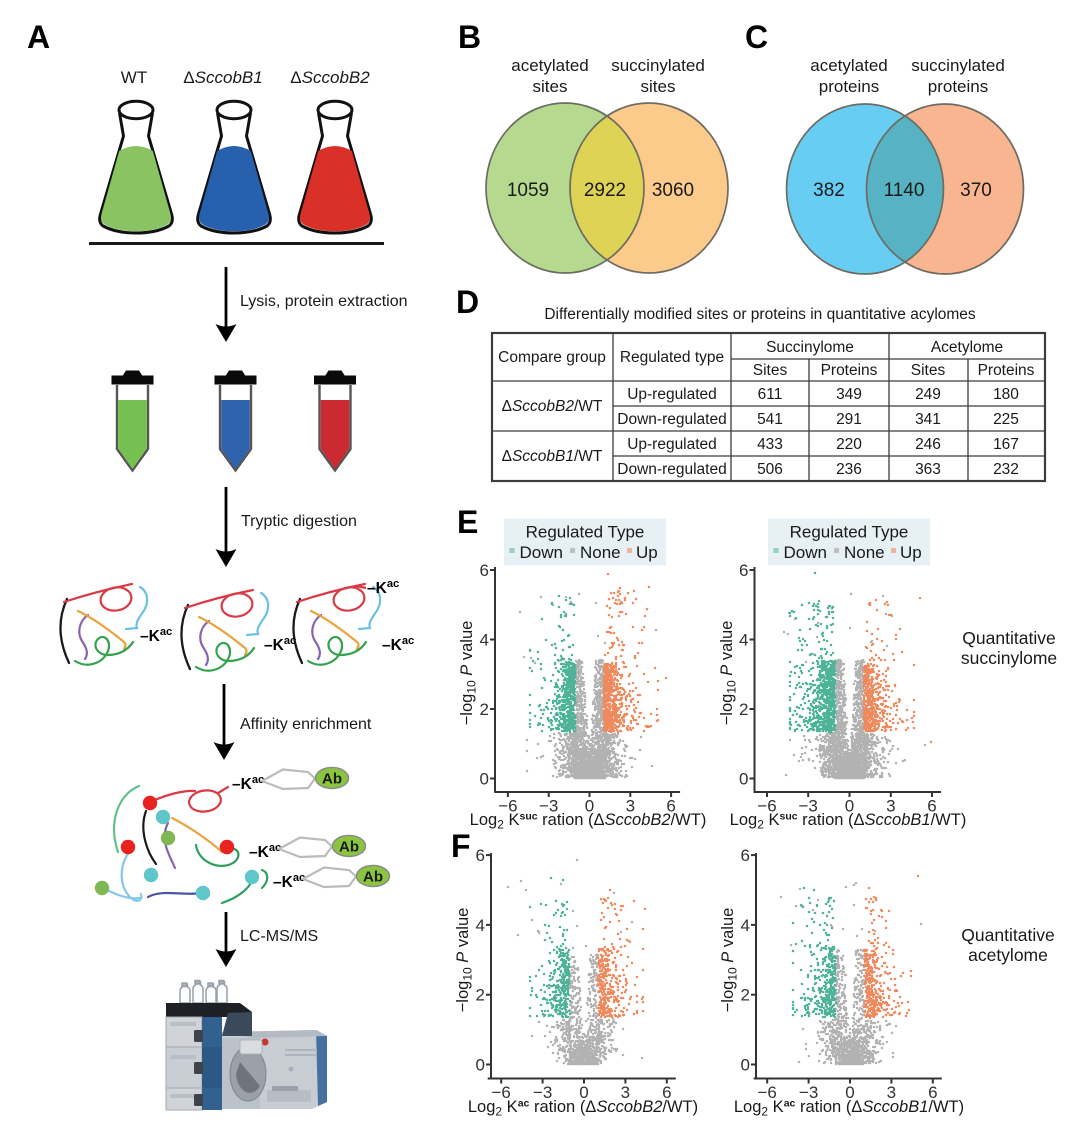  I want to click on svg-text: 506, so click(770, 469).